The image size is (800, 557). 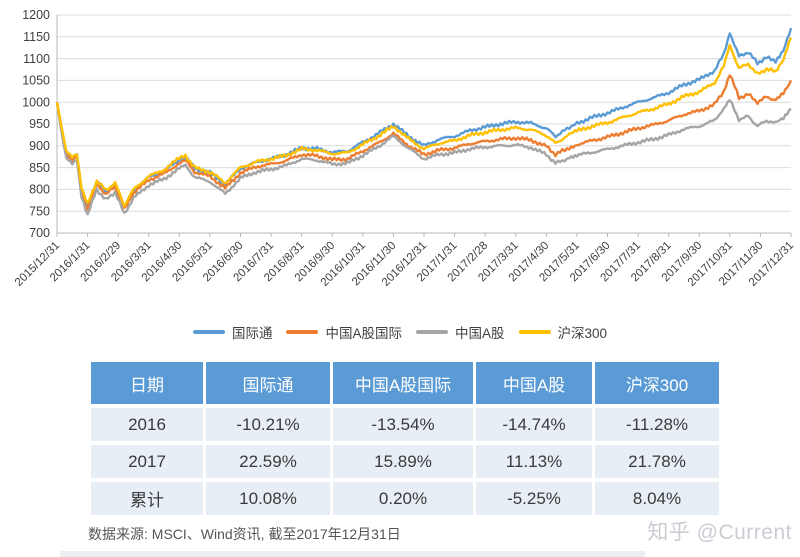 I want to click on table-cell: -10.21%, so click(x=268, y=424).